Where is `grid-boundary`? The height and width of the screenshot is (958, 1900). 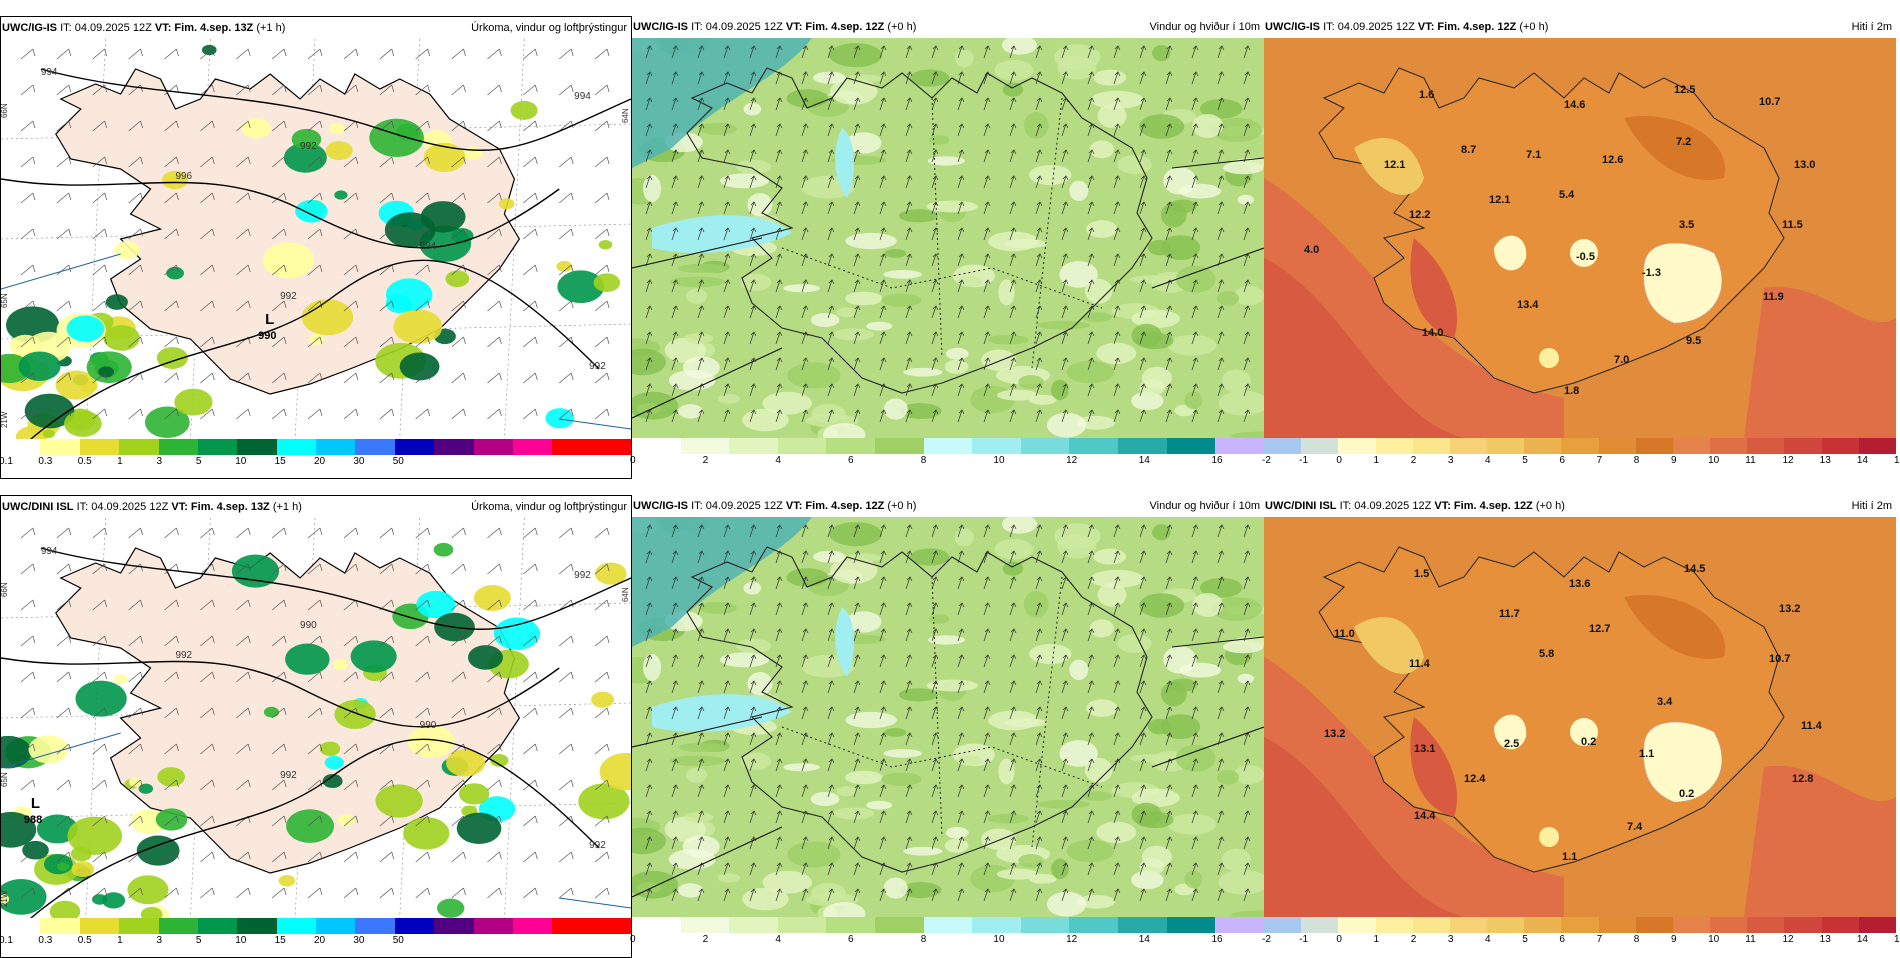 grid-boundary is located at coordinates (948, 288).